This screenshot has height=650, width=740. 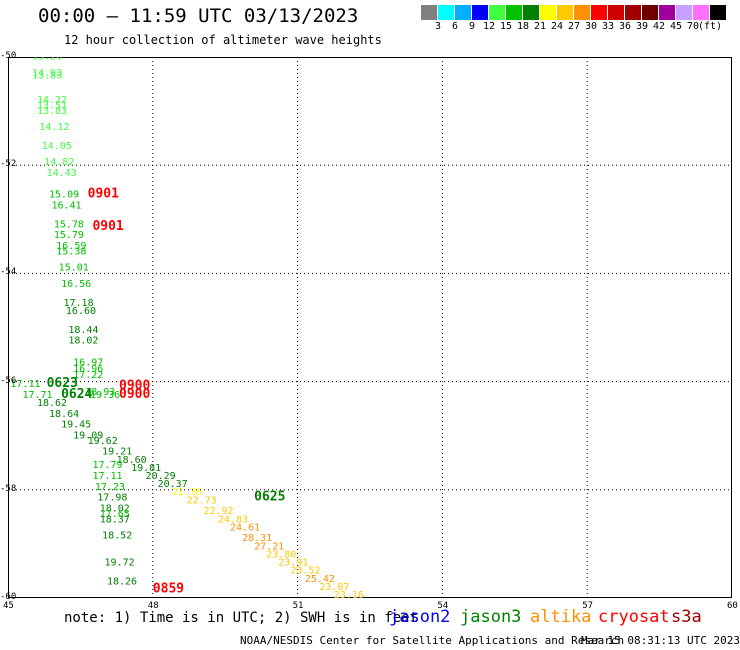 What do you see at coordinates (76, 394) in the screenshot?
I see `pass-time-label: 0624` at bounding box center [76, 394].